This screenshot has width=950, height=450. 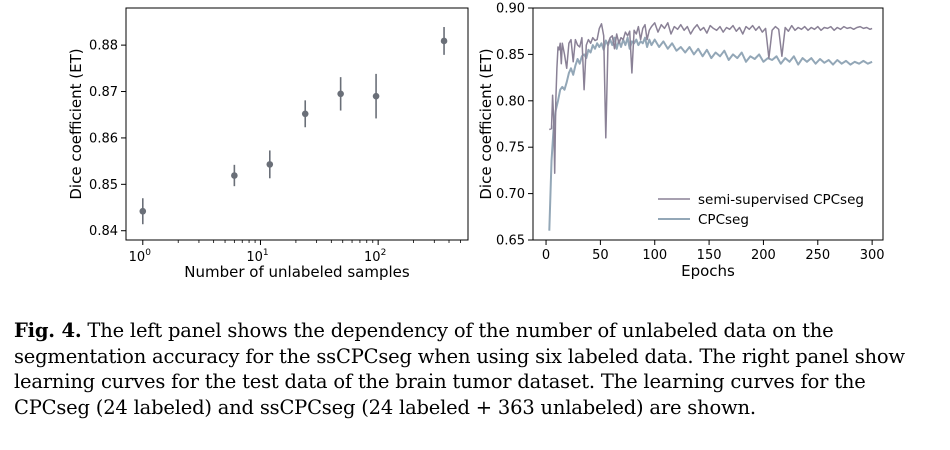 What do you see at coordinates (510, 241) in the screenshot?
I see `right-y-tick-label: 0.65` at bounding box center [510, 241].